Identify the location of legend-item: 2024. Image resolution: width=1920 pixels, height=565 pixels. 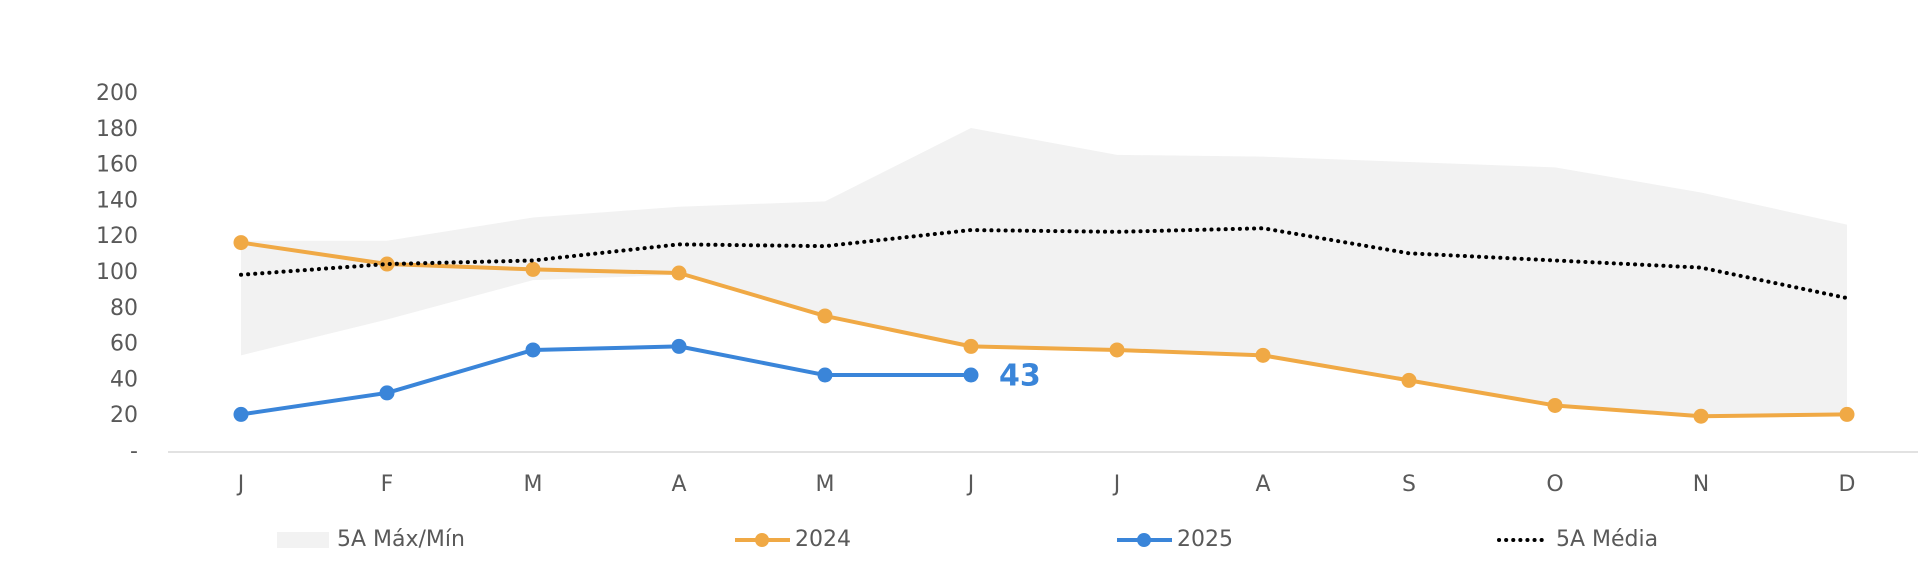
(793, 539).